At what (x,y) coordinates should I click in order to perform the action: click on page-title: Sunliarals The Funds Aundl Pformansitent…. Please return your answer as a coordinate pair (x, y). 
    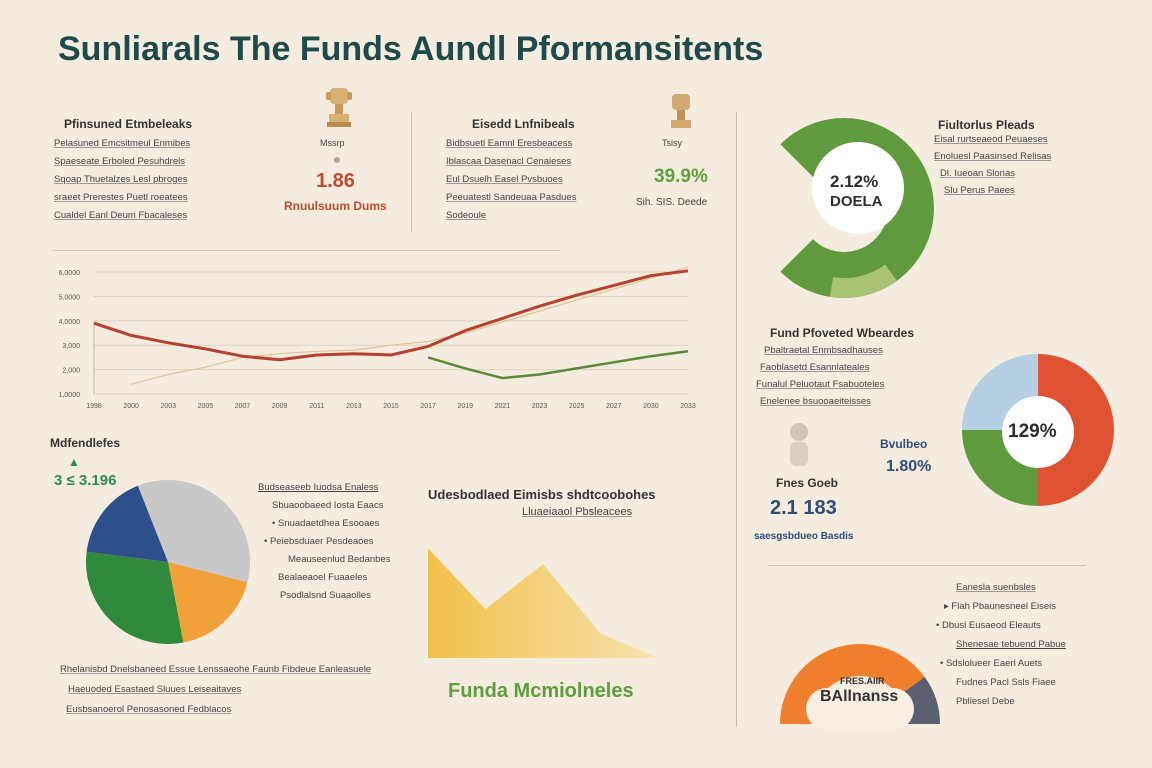
    Looking at the image, I should click on (411, 49).